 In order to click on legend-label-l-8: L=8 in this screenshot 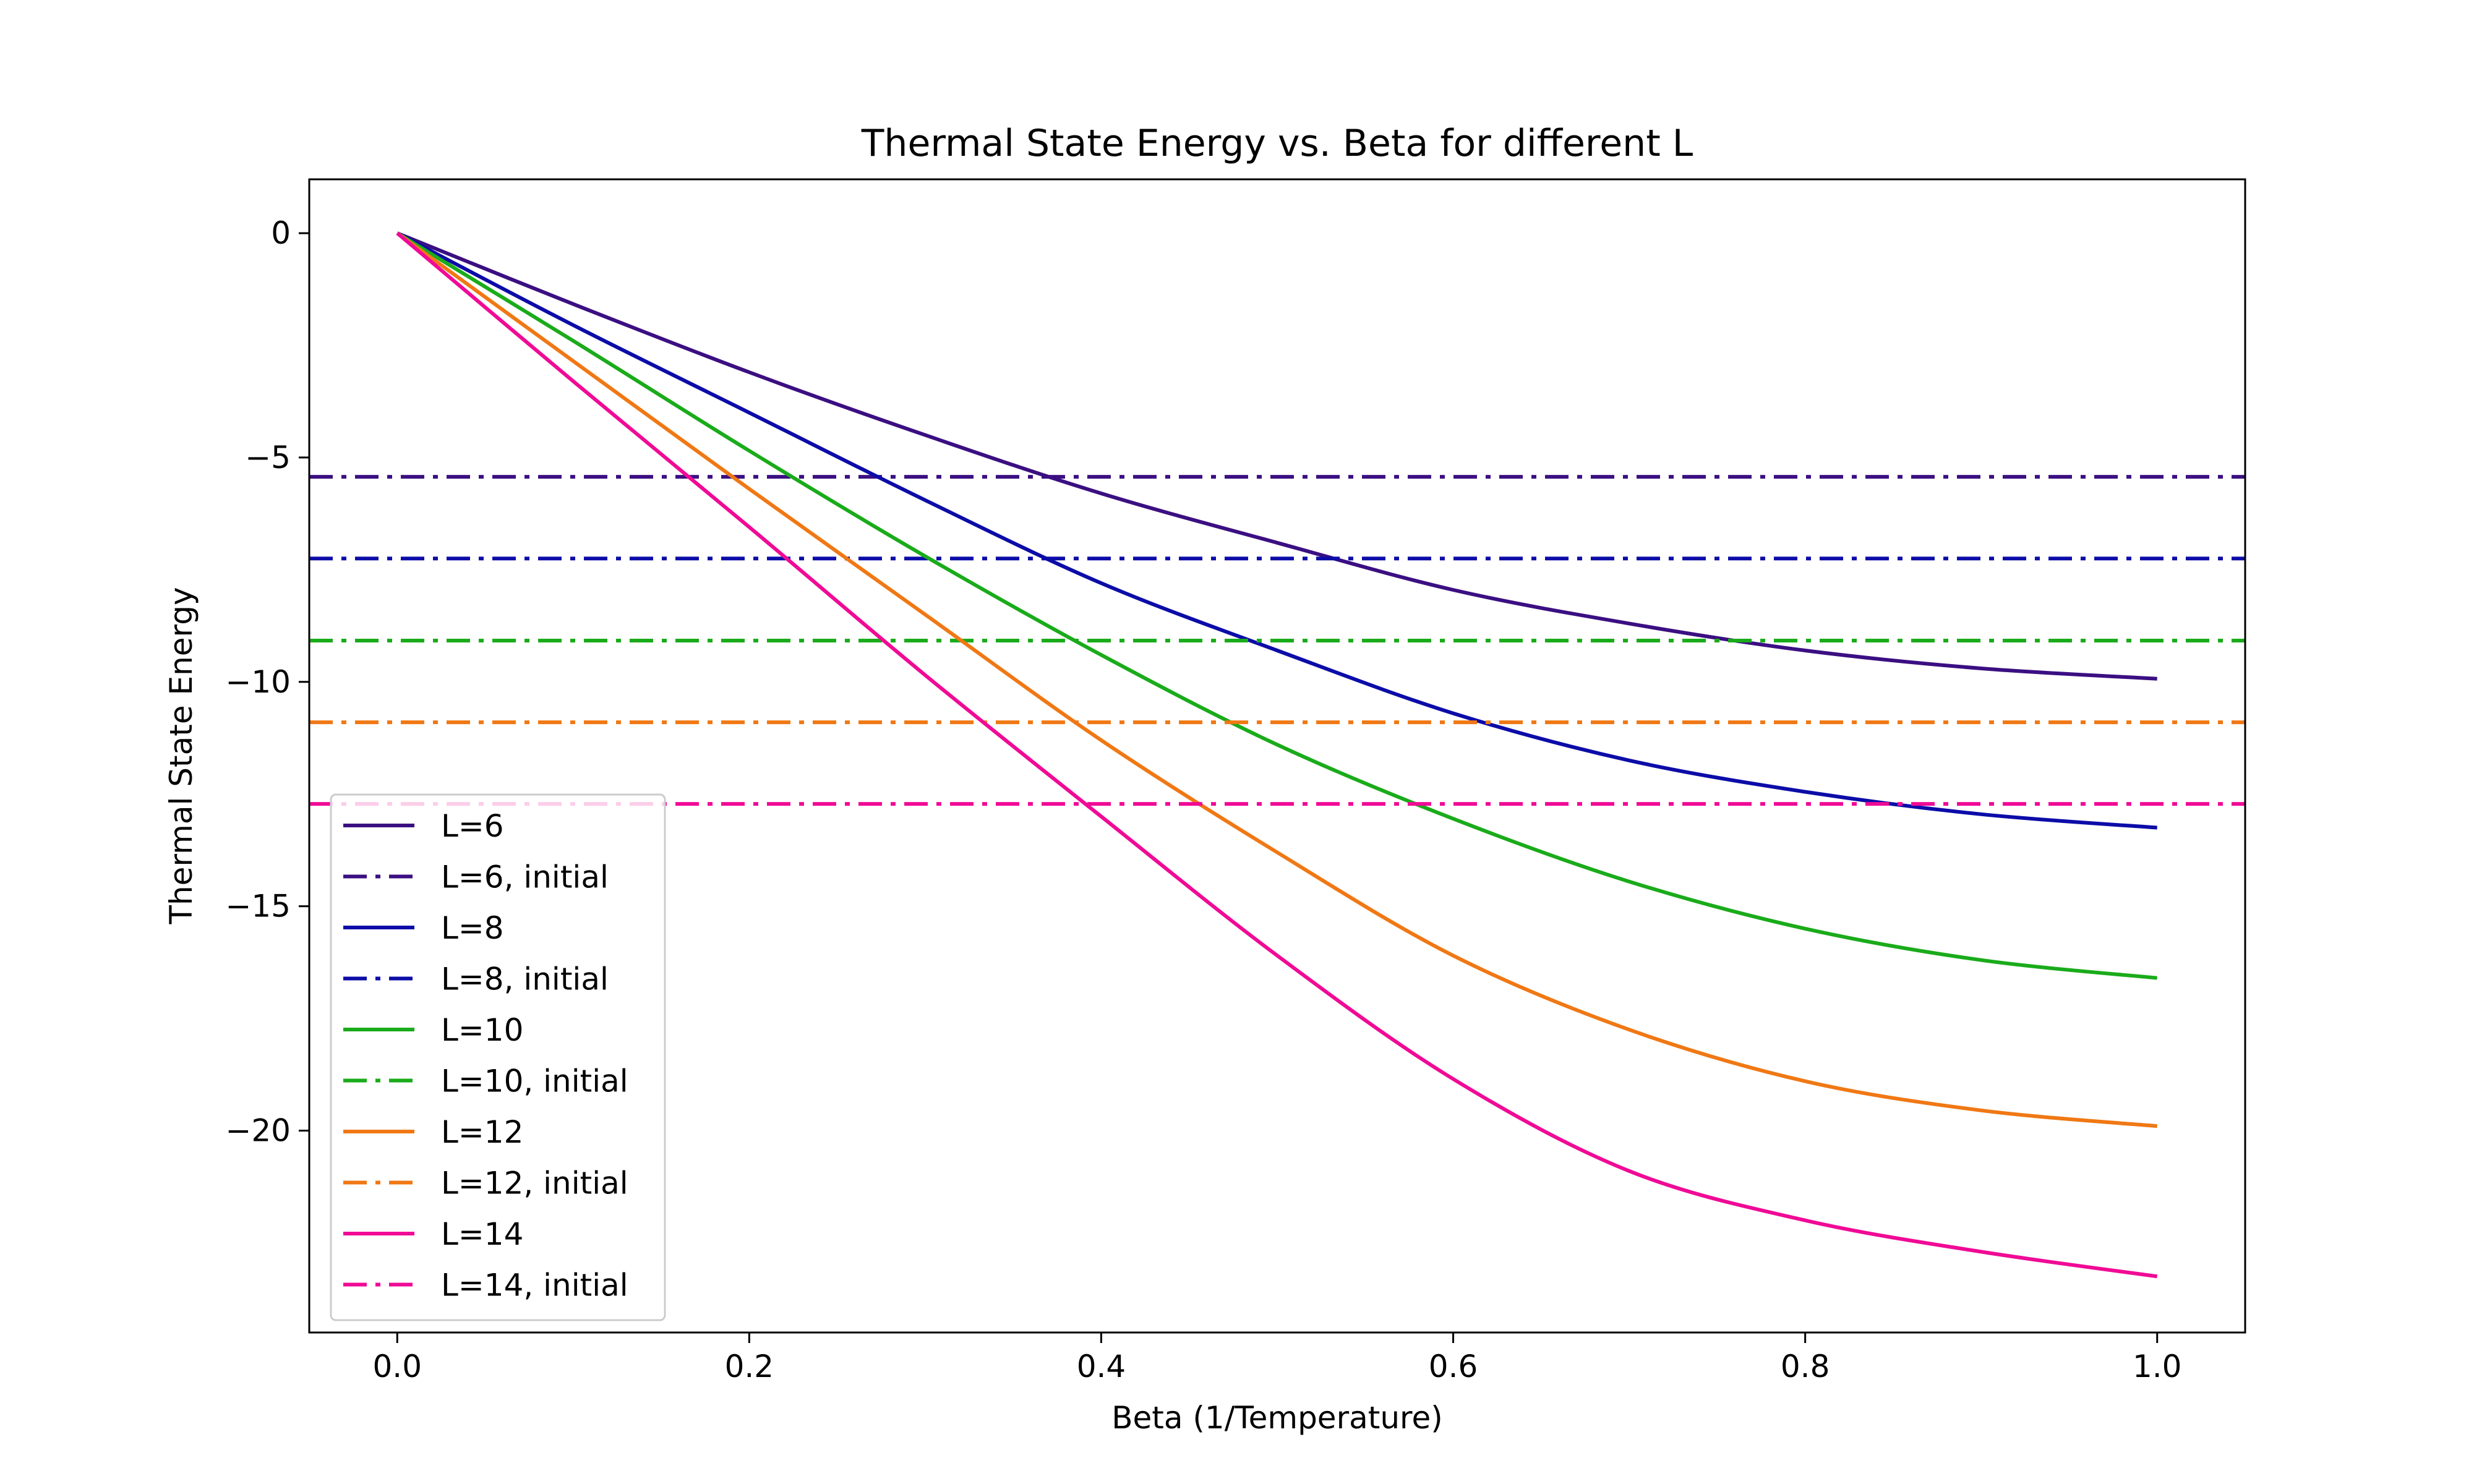, I will do `click(472, 928)`.